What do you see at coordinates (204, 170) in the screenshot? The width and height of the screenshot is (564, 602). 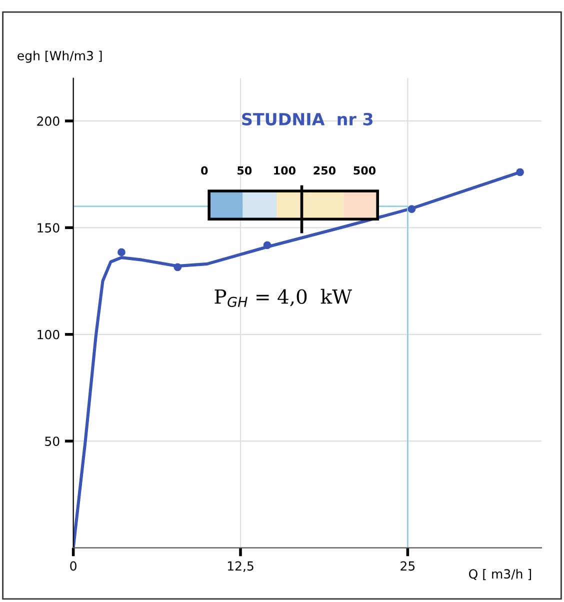 I see `annotation: 0` at bounding box center [204, 170].